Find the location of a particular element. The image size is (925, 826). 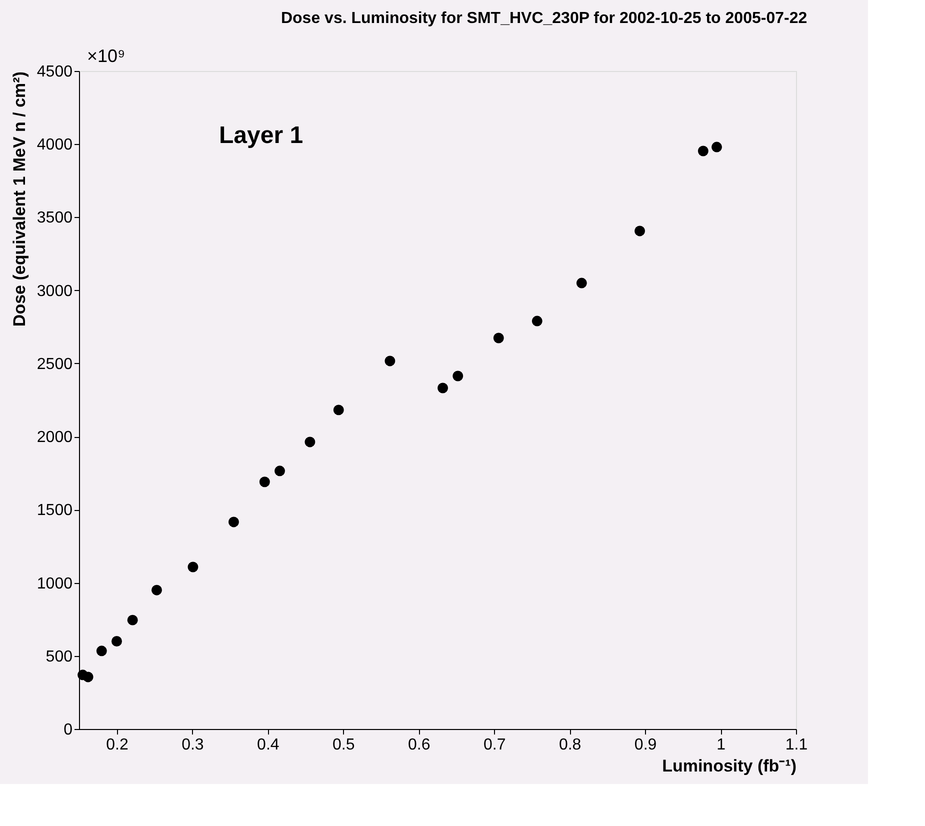

x-tick-label: 1 is located at coordinates (721, 745).